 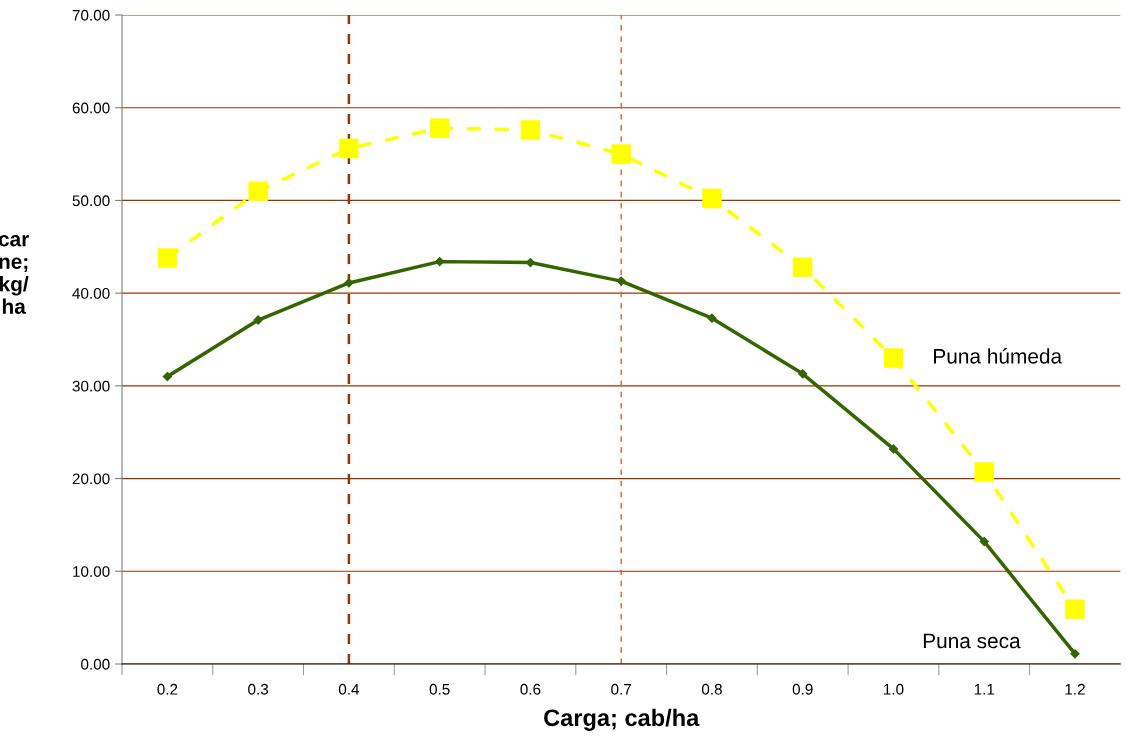 I want to click on x-axis-title: Carga; cab/ha, so click(x=622, y=719).